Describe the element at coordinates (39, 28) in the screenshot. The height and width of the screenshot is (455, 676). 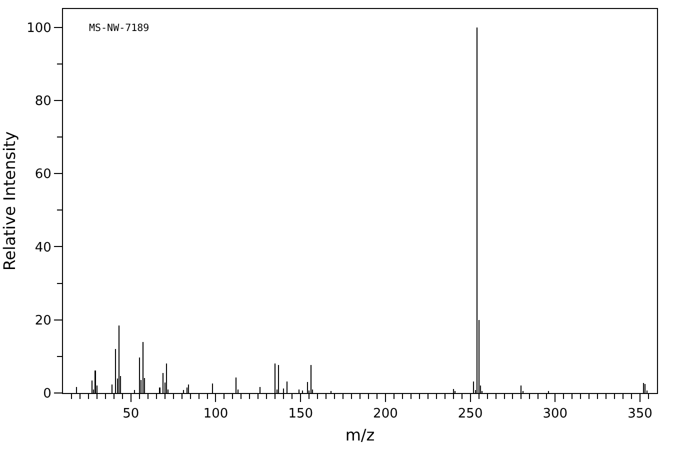
I see `y-tick-label: 100` at that location.